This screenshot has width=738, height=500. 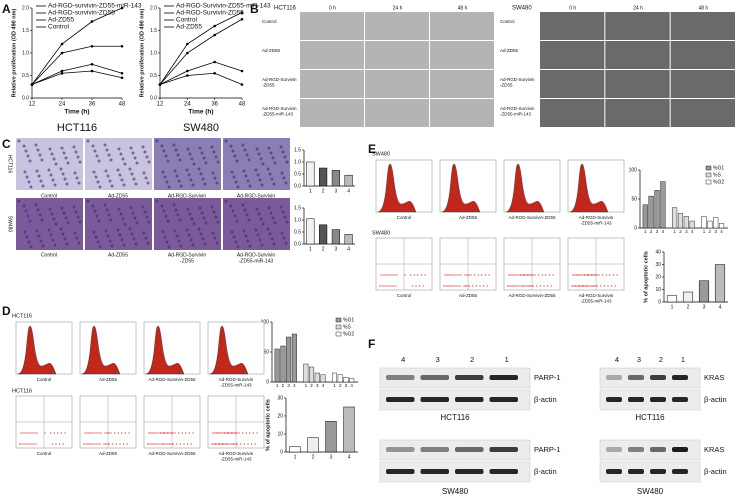 What do you see at coordinates (214, 105) in the screenshot?
I see `x-tick-label: 36` at bounding box center [214, 105].